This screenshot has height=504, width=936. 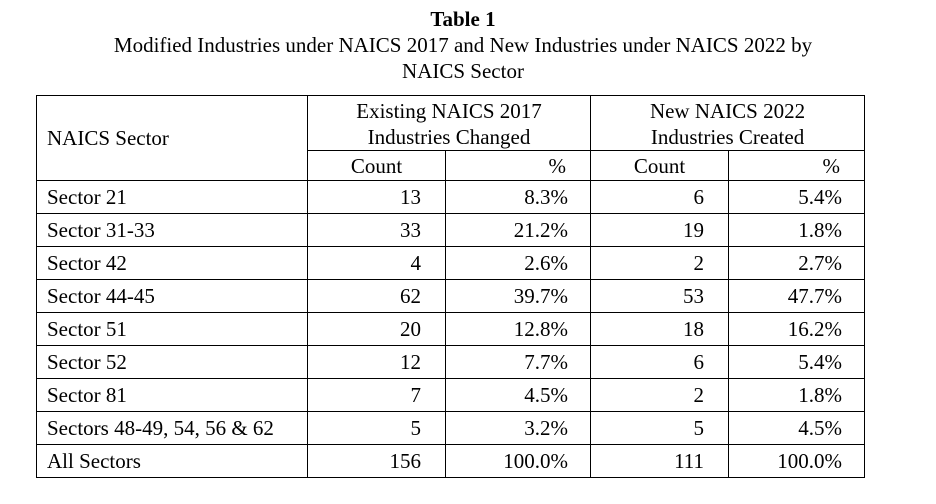 What do you see at coordinates (376, 461) in the screenshot?
I see `cell-changed-count: 156` at bounding box center [376, 461].